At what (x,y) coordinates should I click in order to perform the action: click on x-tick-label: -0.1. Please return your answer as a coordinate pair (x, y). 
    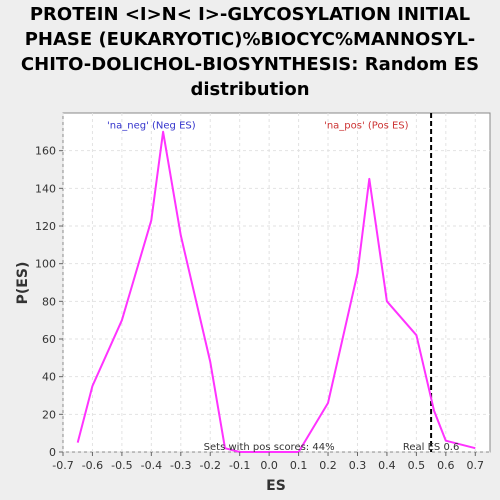
    Looking at the image, I should click on (239, 465).